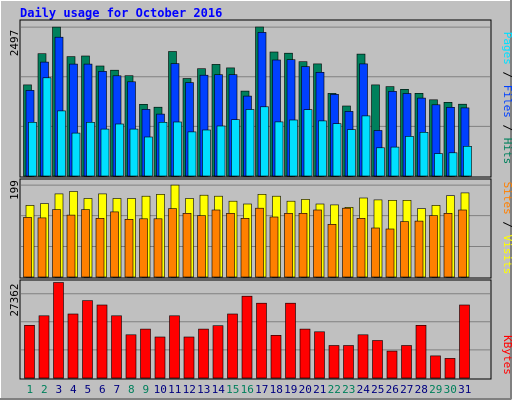 The width and height of the screenshot is (512, 400). Describe the element at coordinates (219, 389) in the screenshot. I see `x-label-14: 14` at that location.